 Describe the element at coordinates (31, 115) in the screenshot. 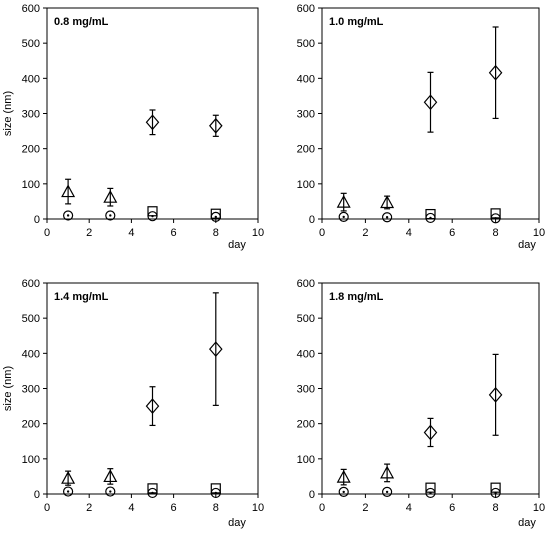

I see `y-tick-label: 300` at that location.